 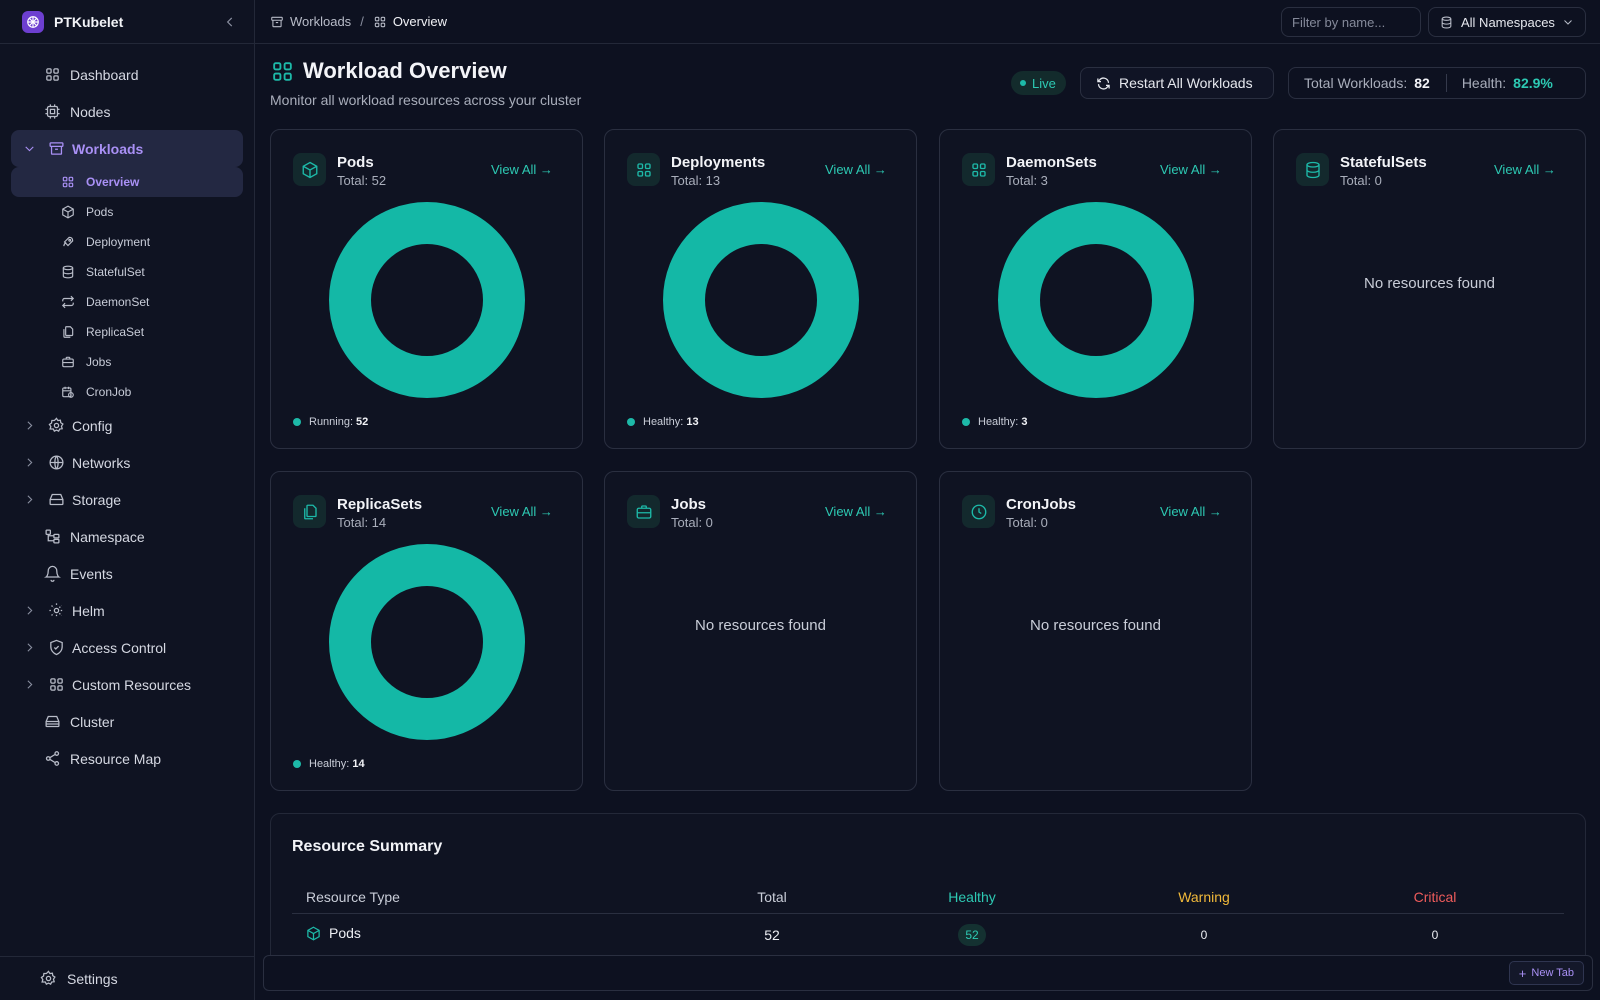 I want to click on statefulset-icon, so click(x=68, y=272).